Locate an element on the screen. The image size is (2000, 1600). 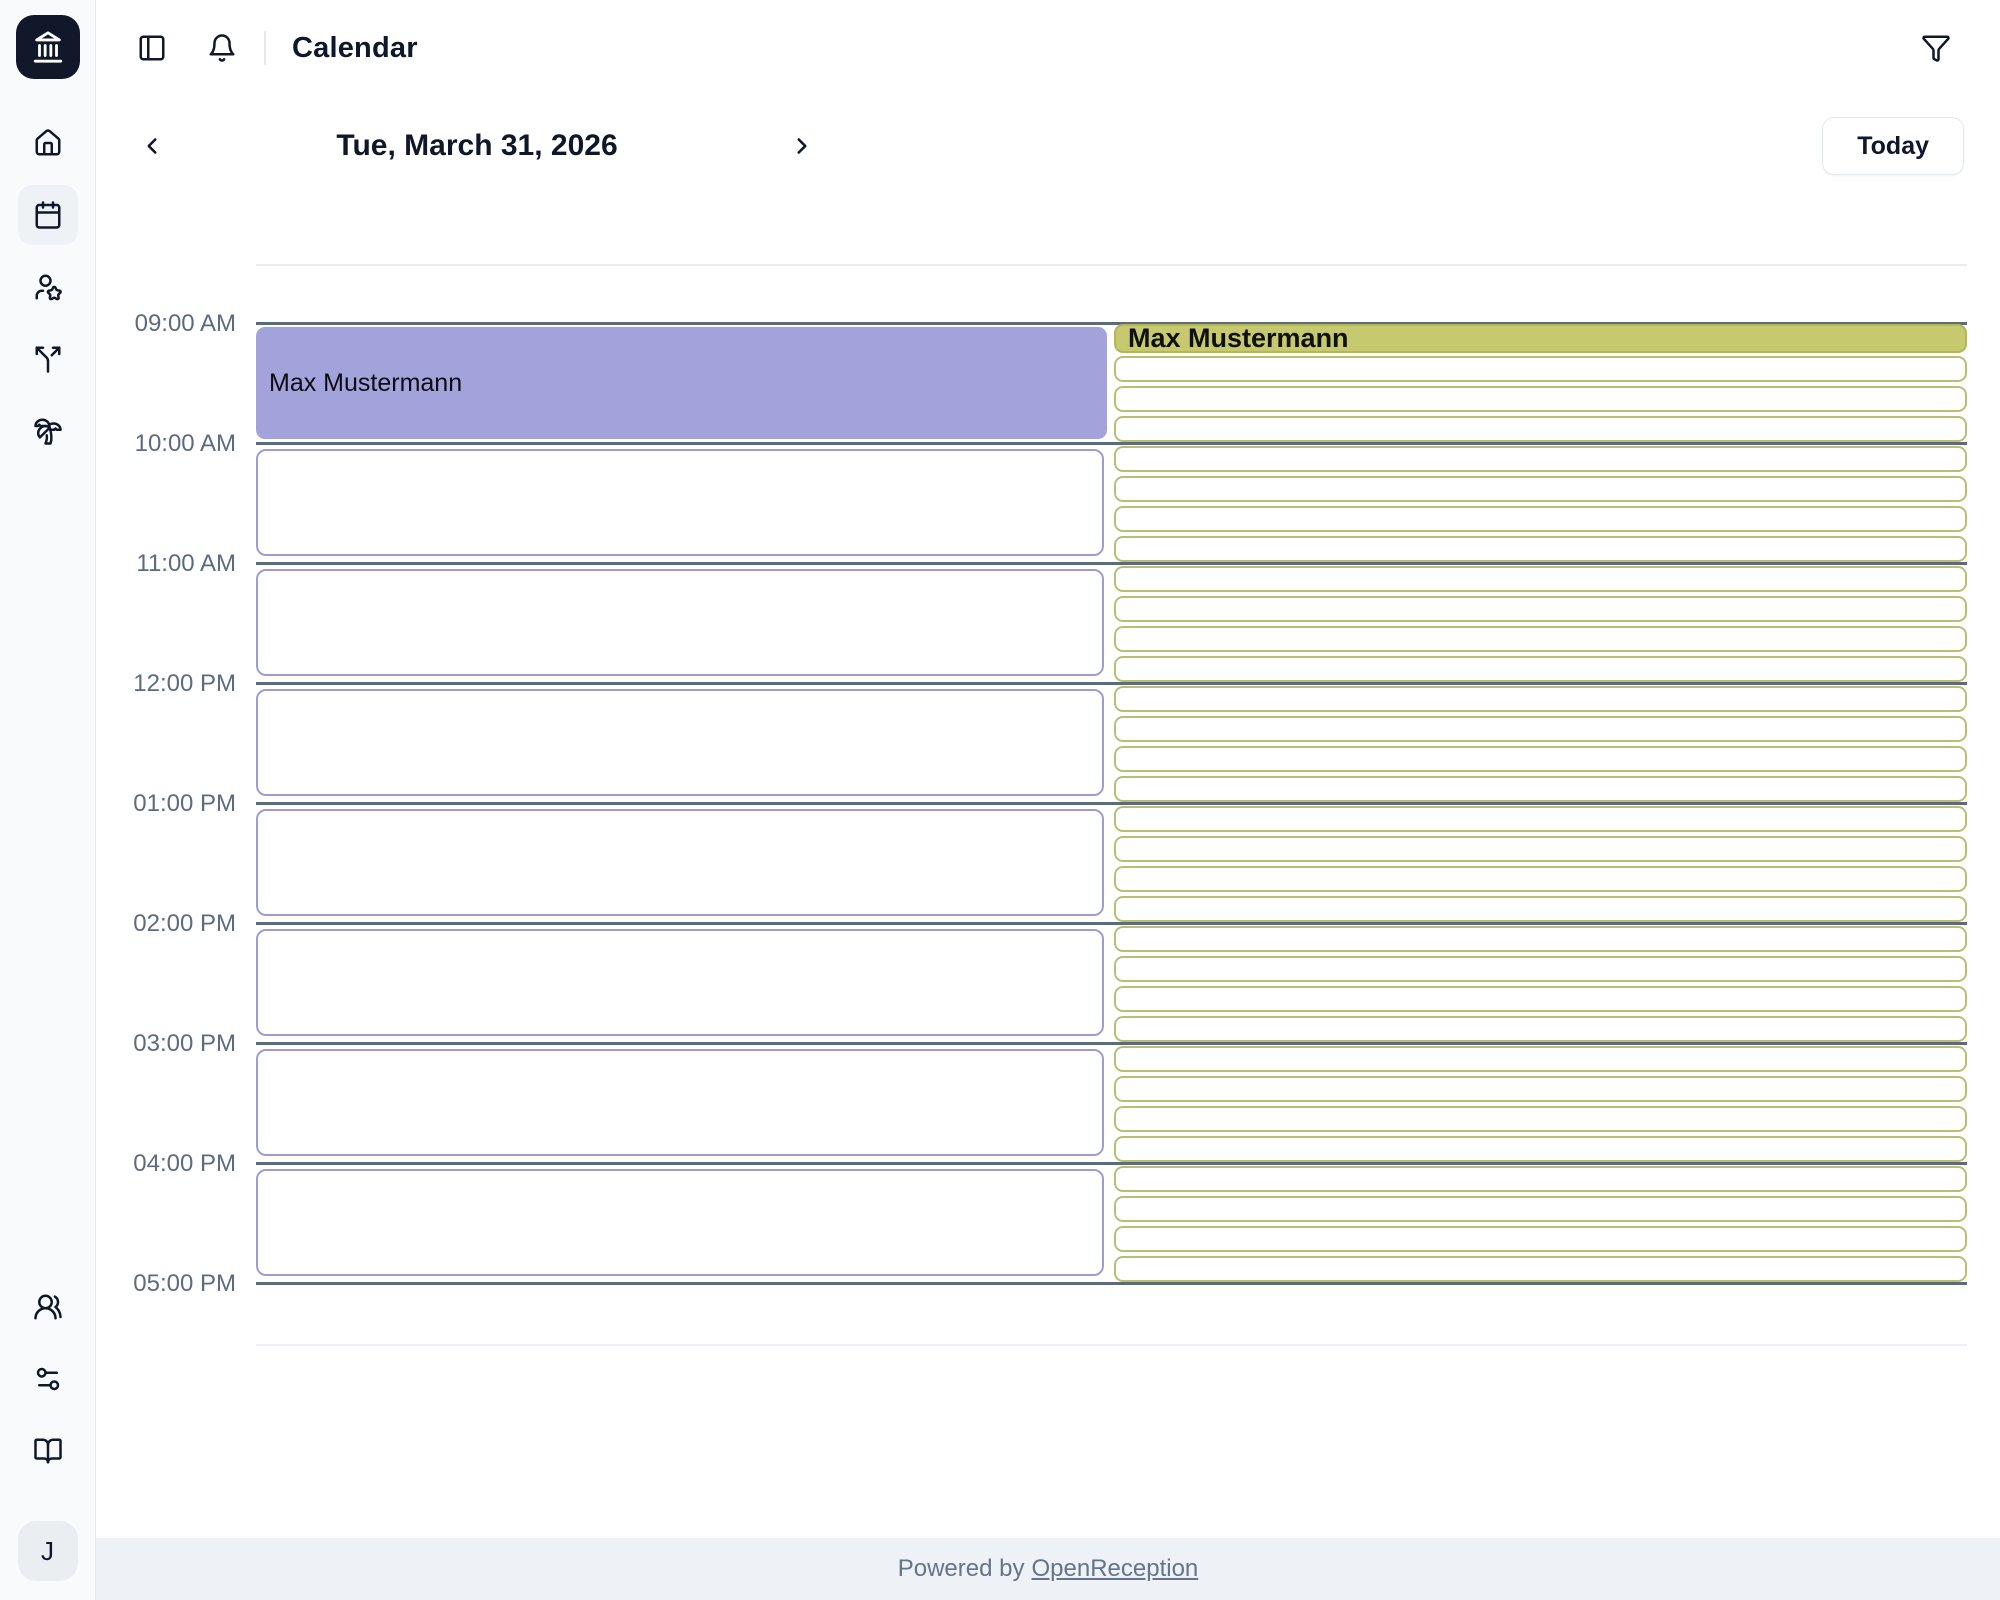
calendar-bottom-border is located at coordinates (1111, 1345).